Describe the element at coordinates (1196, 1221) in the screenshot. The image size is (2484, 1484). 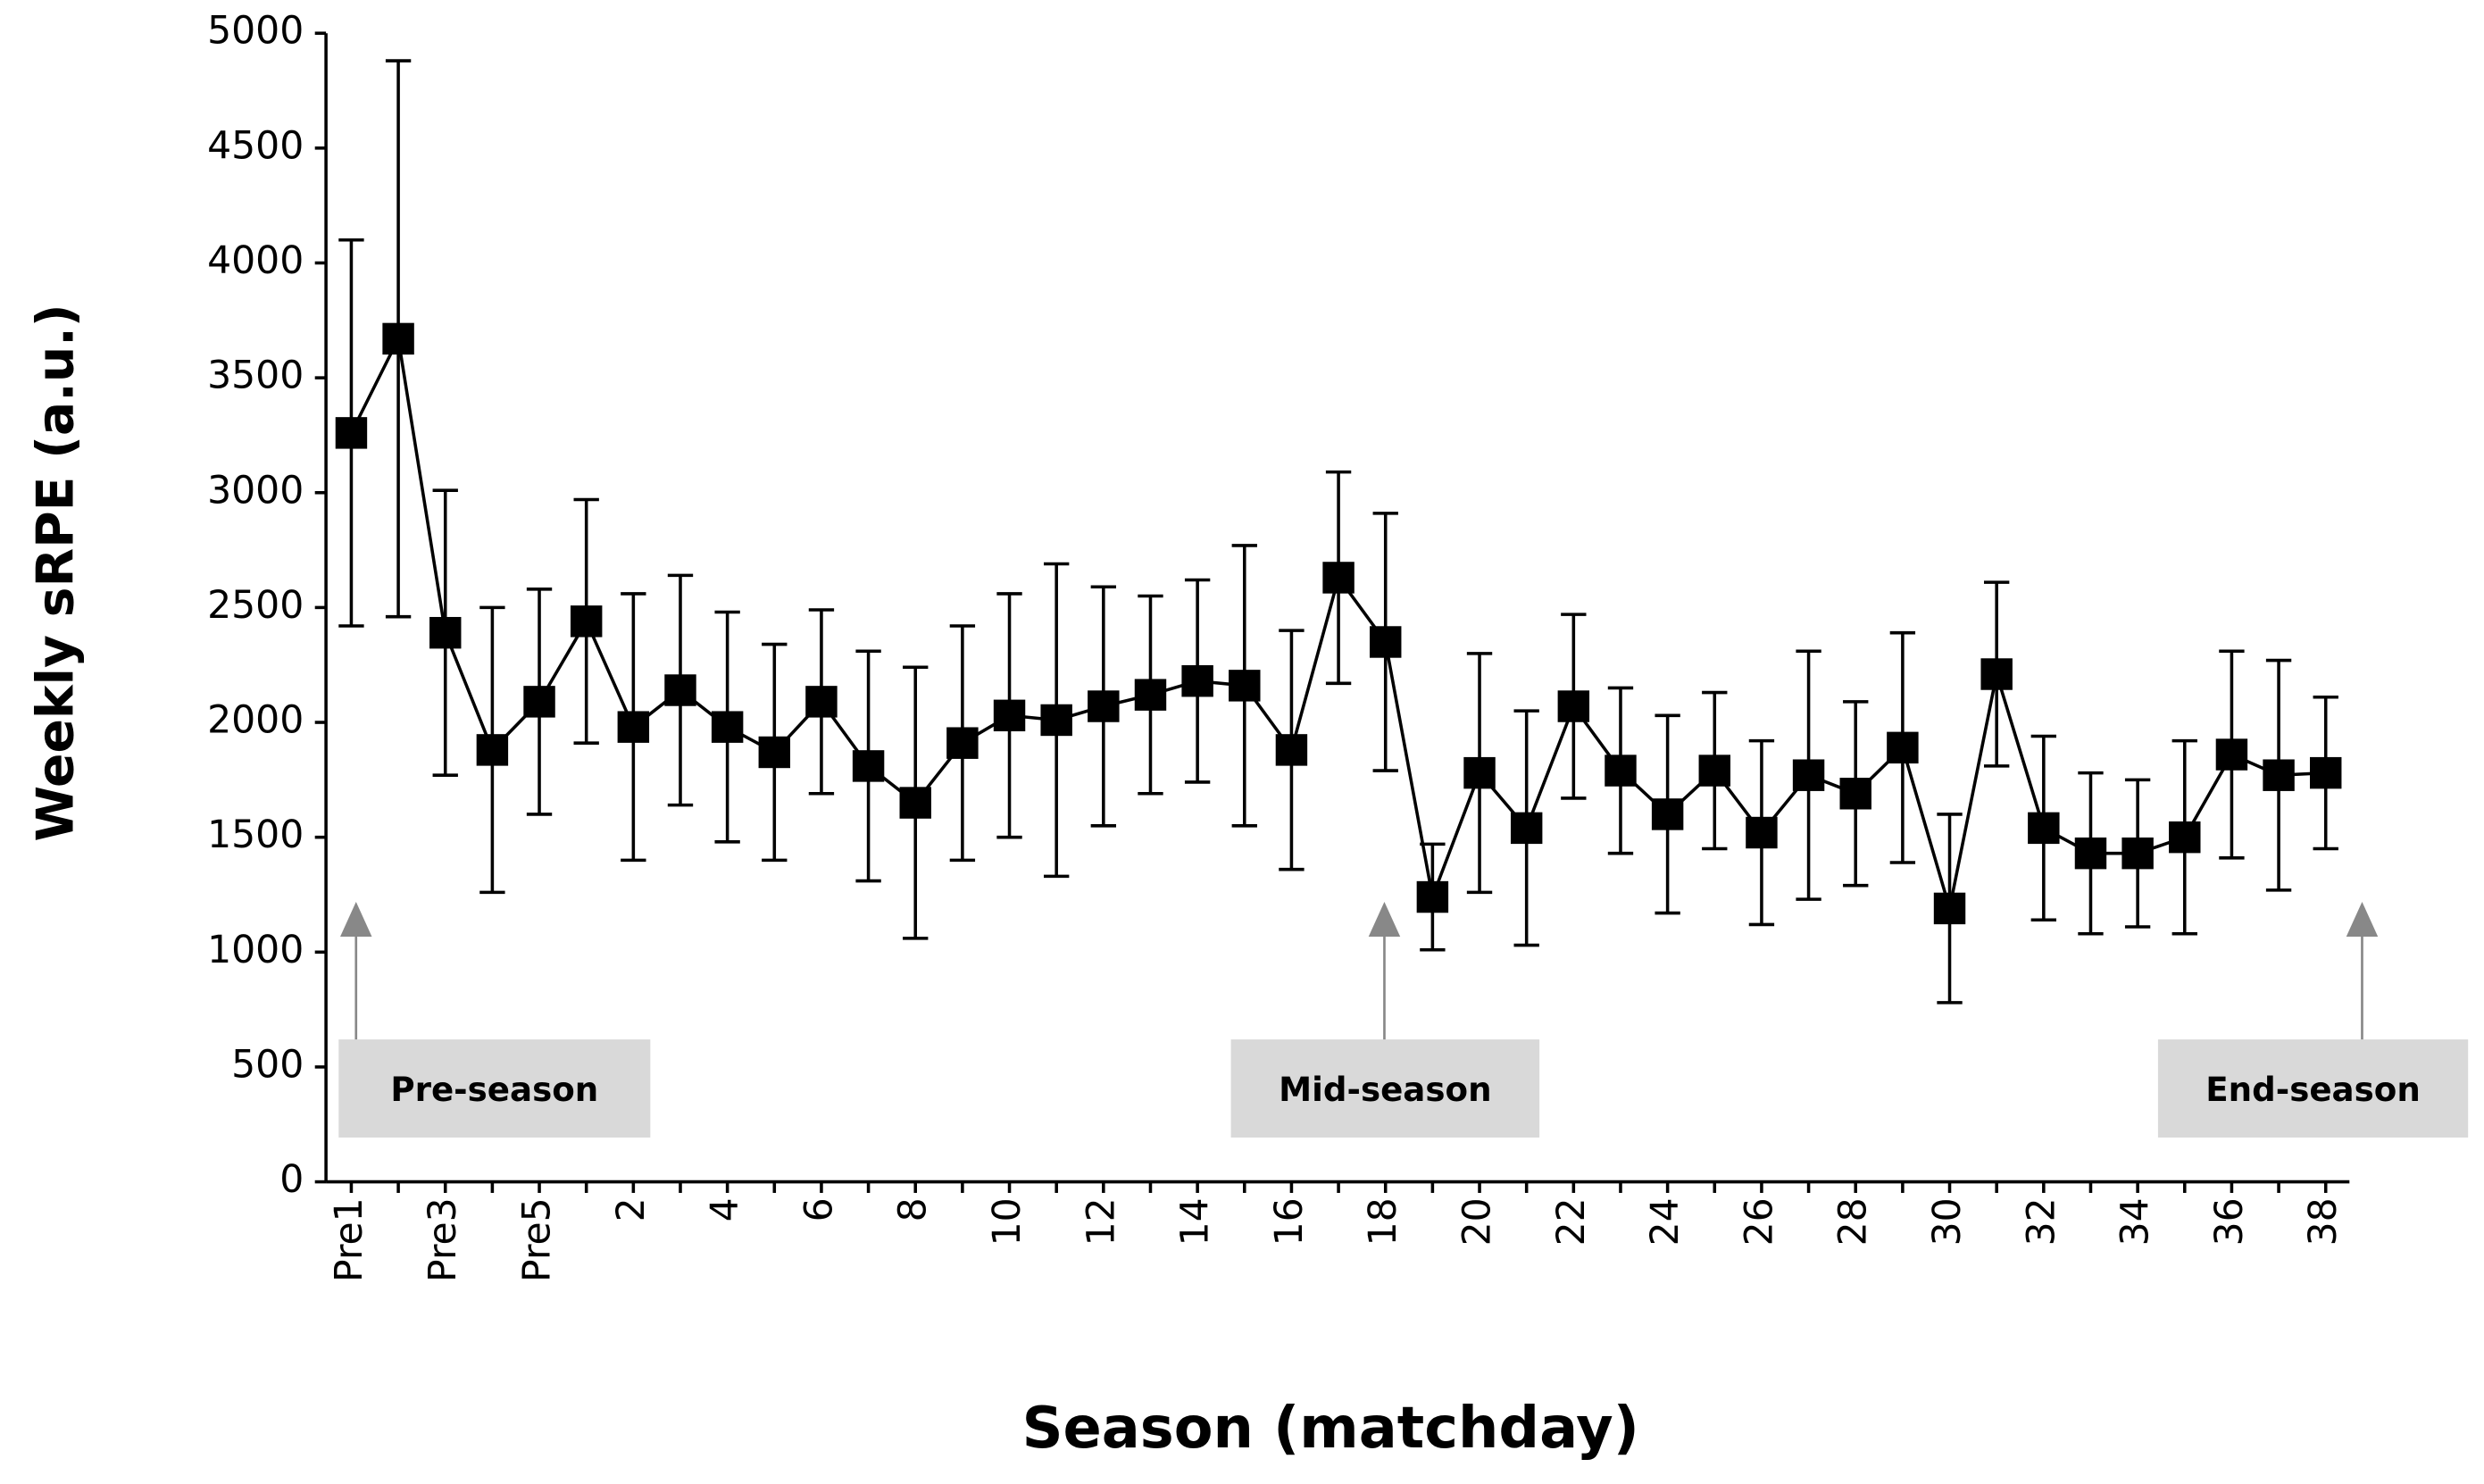
I see `x-tick-label: 14` at that location.